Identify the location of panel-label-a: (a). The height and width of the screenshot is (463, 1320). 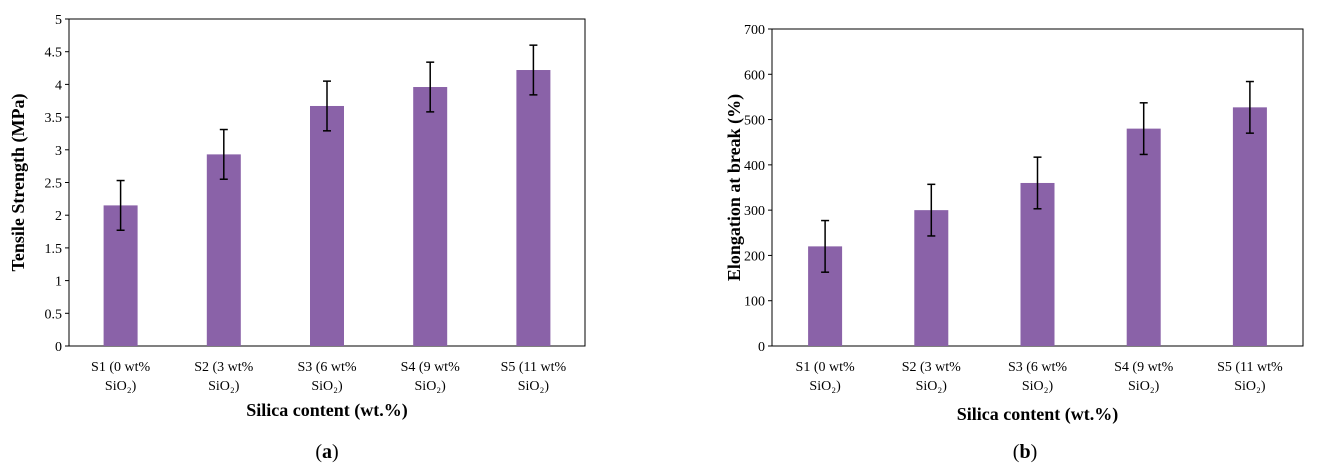
(326, 452).